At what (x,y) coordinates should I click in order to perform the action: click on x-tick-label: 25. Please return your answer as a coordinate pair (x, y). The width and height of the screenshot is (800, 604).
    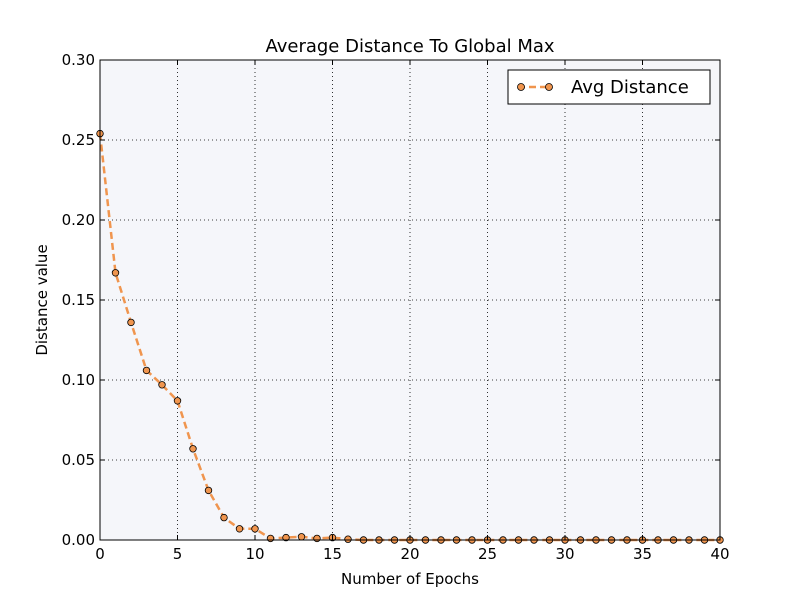
    Looking at the image, I should click on (487, 554).